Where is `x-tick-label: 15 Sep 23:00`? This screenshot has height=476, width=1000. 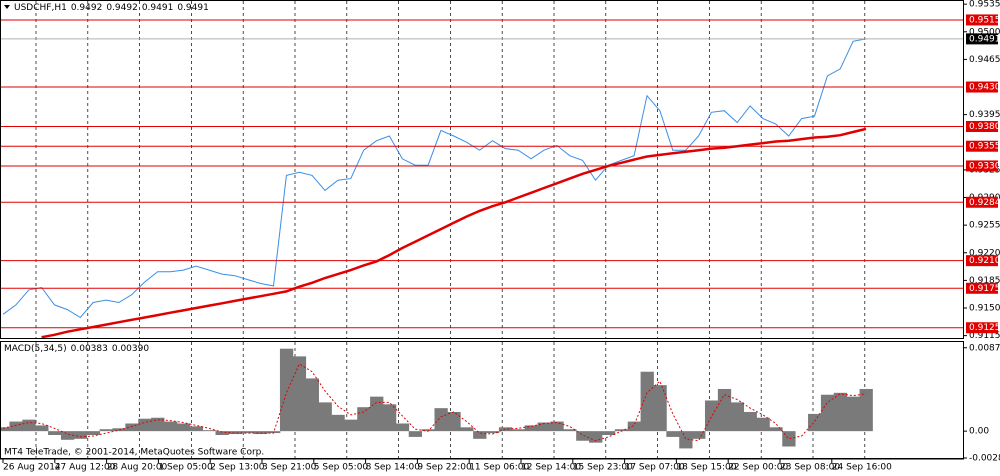
x-tick-label: 15 Sep 23:00 is located at coordinates (603, 468).